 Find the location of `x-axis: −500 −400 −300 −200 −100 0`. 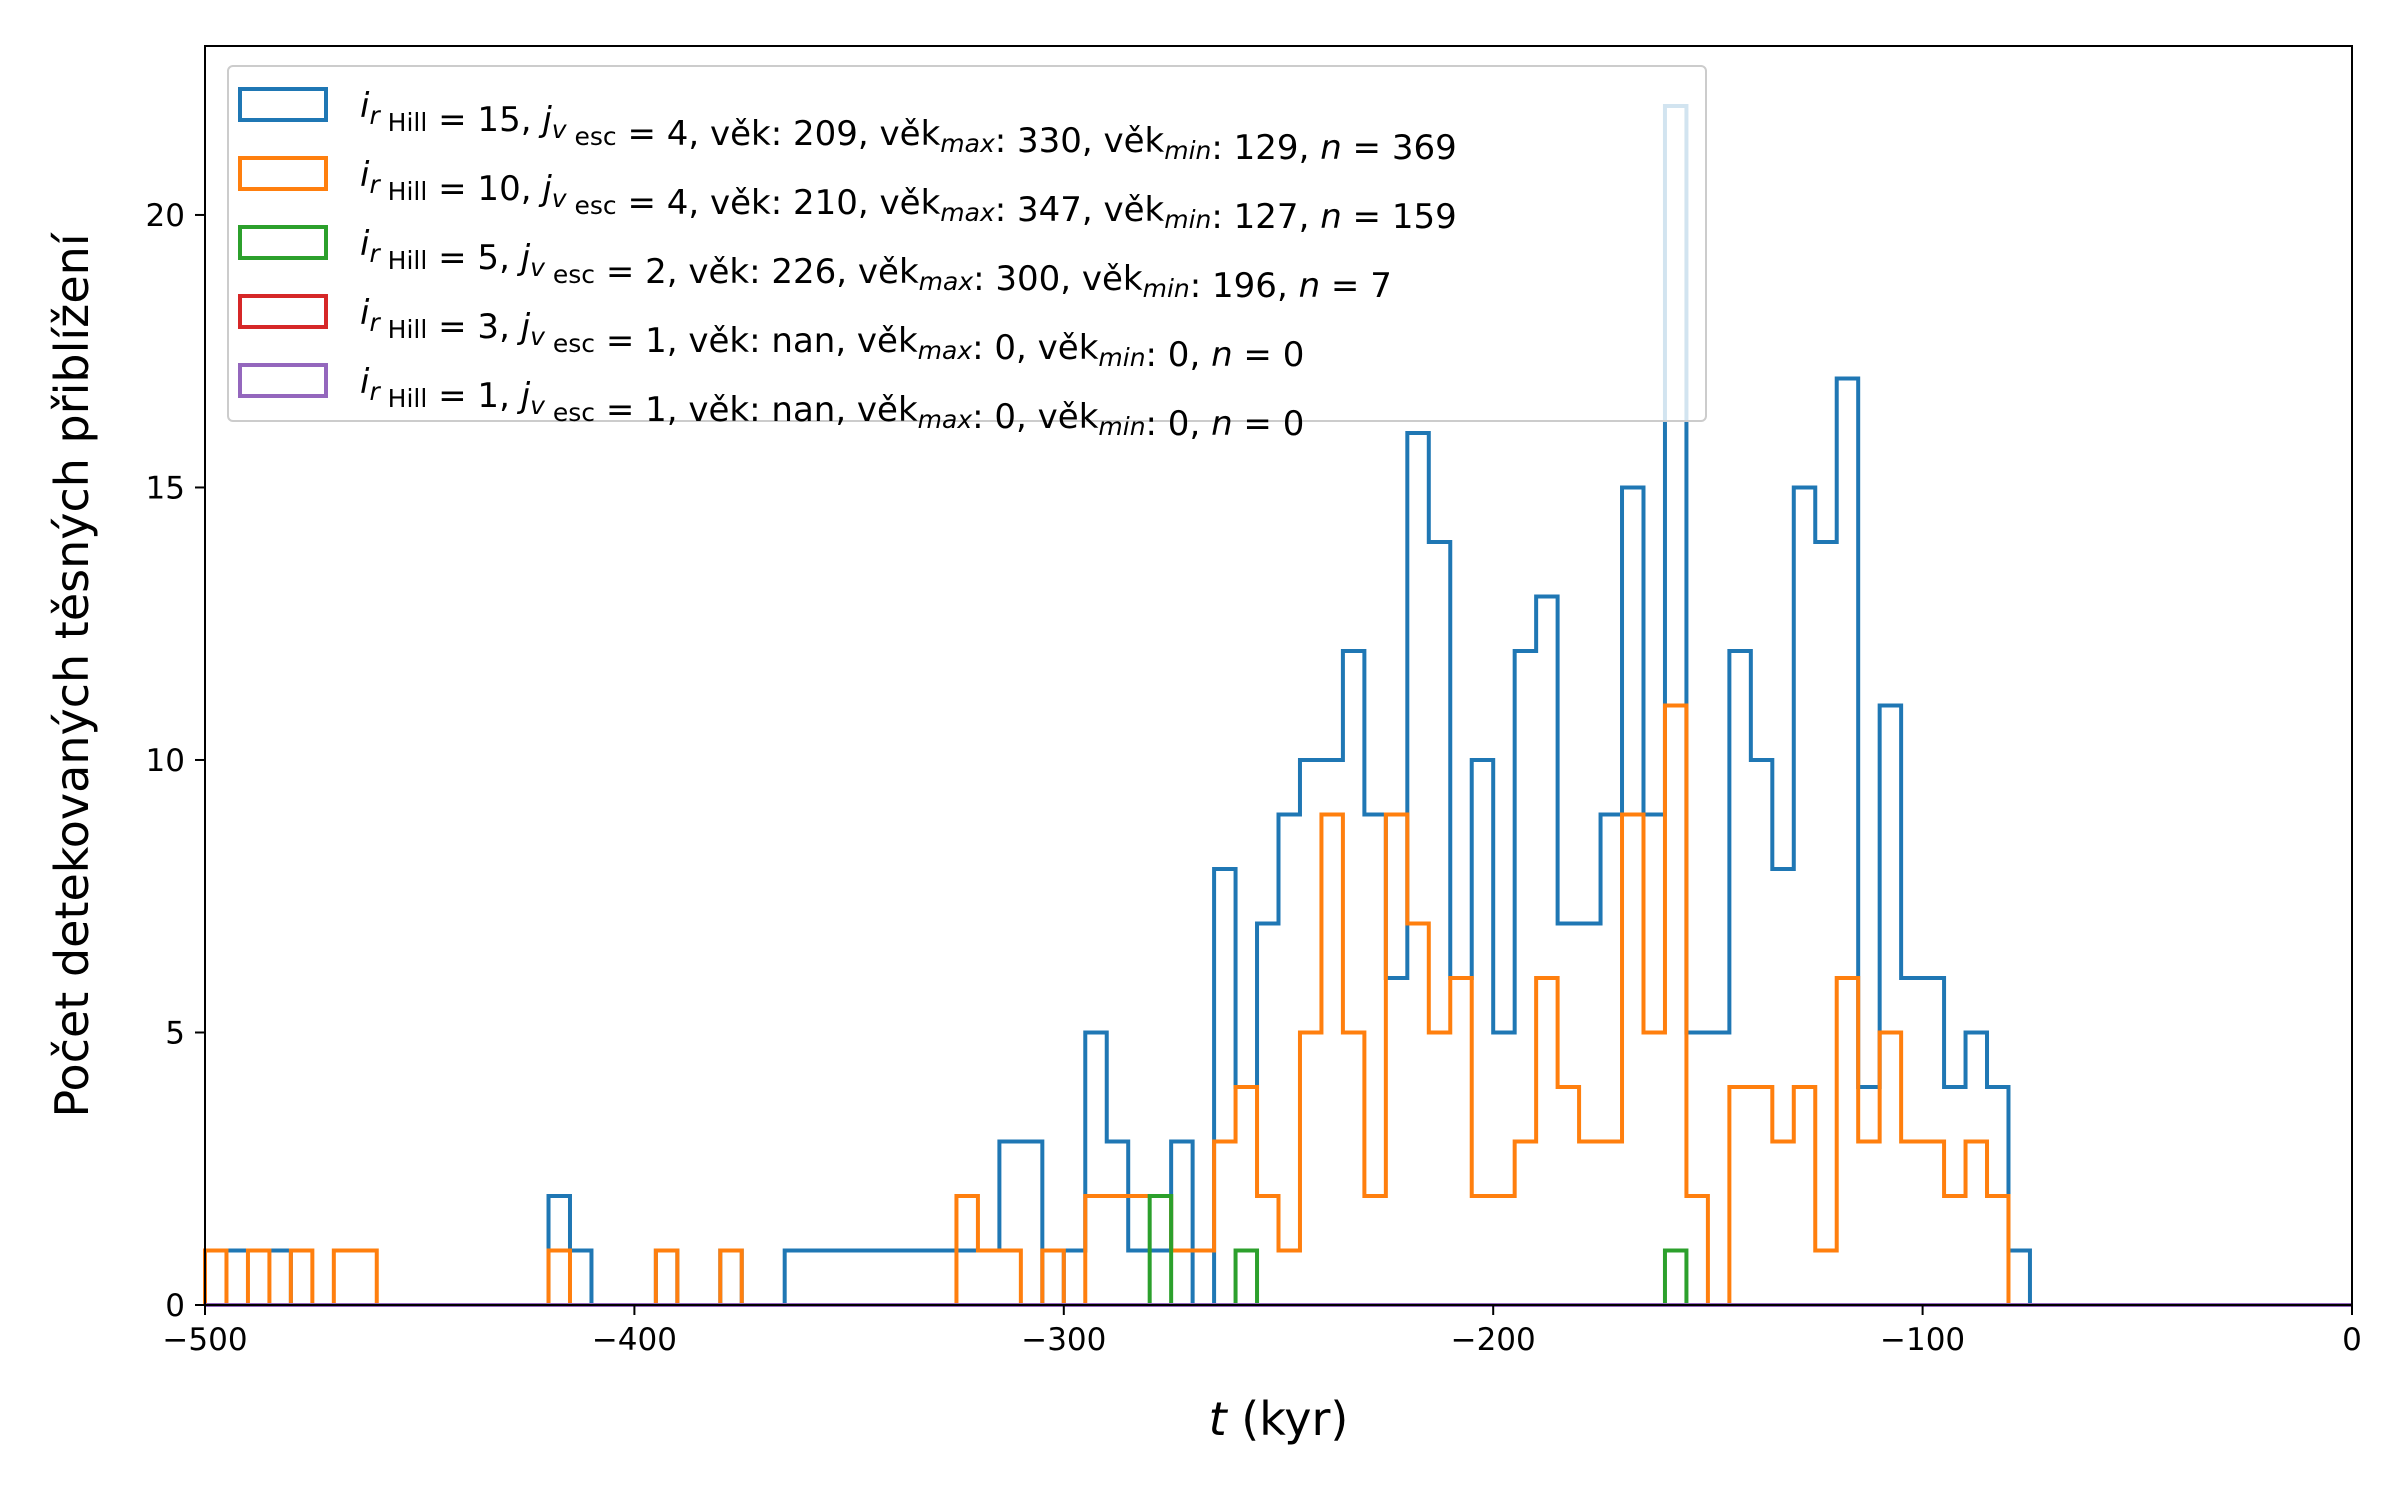

x-axis: −500 −400 −300 −200 −100 0 is located at coordinates (1262, 1331).